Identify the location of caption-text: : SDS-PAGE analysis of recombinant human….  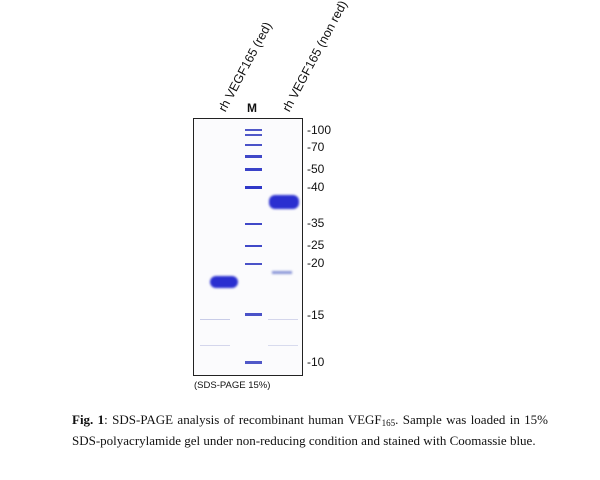
(243, 419).